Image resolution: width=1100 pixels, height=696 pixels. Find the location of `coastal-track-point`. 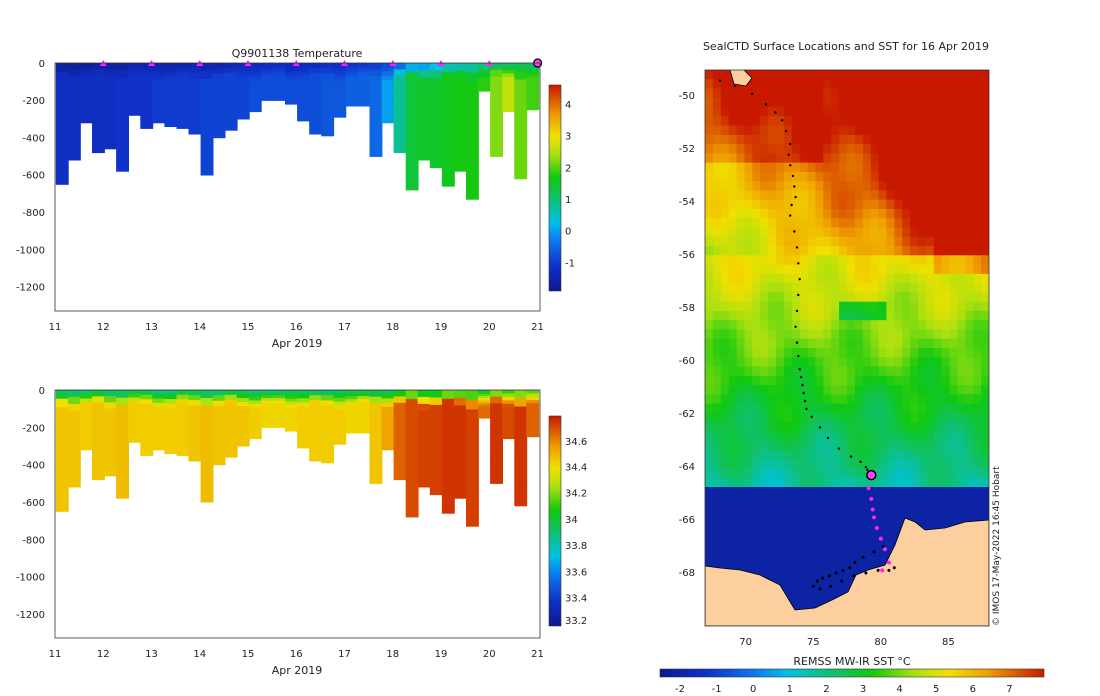

coastal-track-point is located at coordinates (874, 552).